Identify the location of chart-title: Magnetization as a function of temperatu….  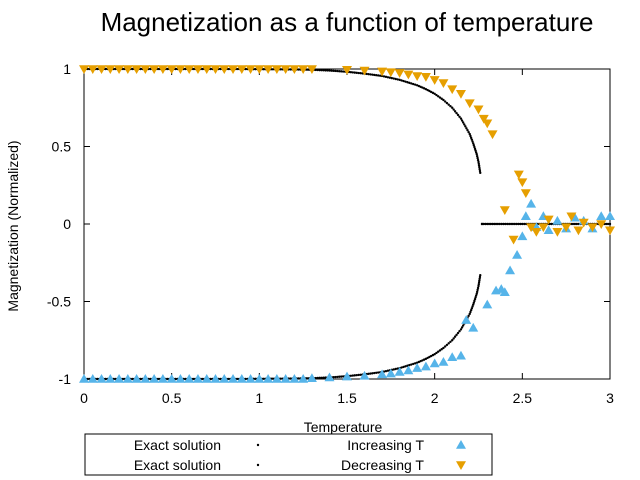
(347, 22).